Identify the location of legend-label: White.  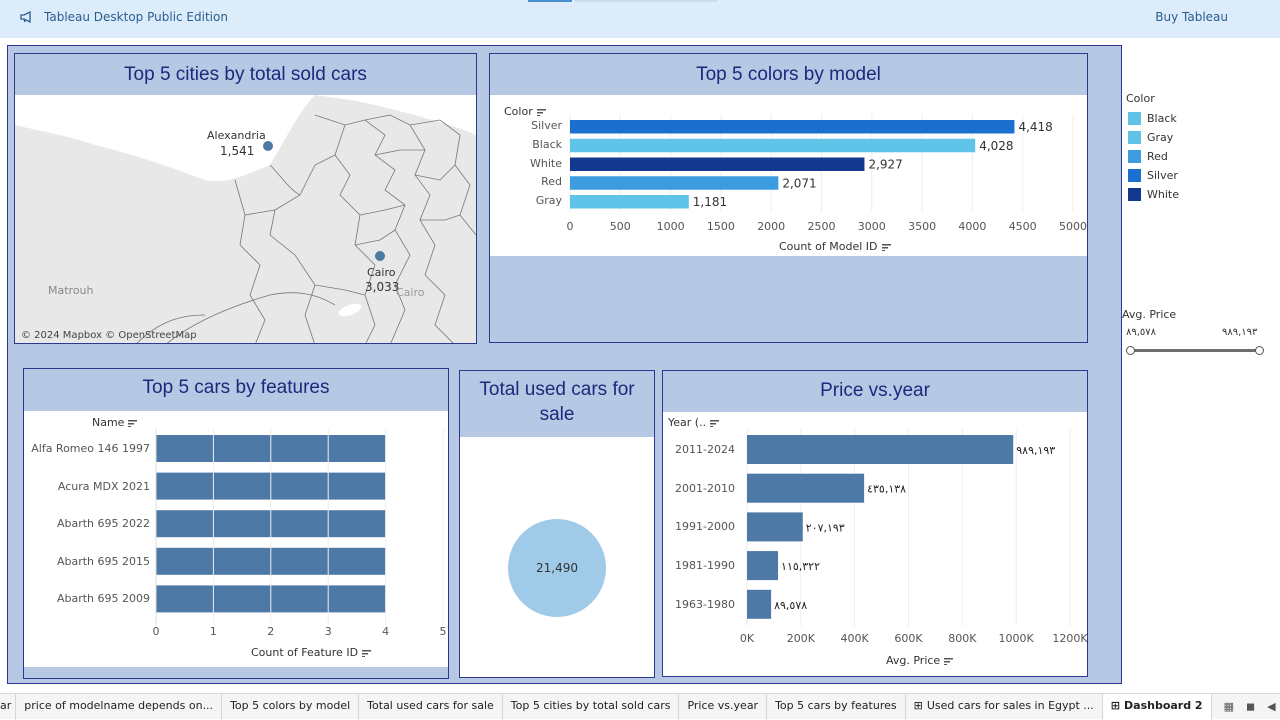
(1163, 194).